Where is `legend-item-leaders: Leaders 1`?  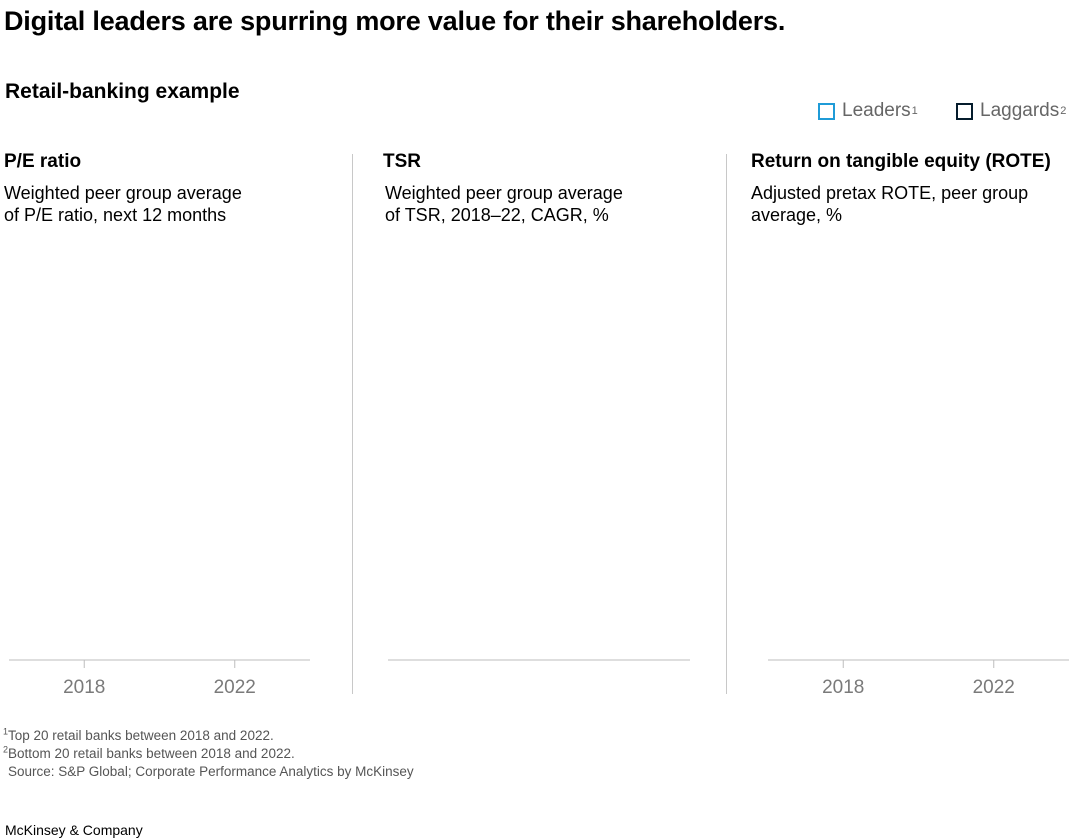 legend-item-leaders: Leaders 1 is located at coordinates (868, 111).